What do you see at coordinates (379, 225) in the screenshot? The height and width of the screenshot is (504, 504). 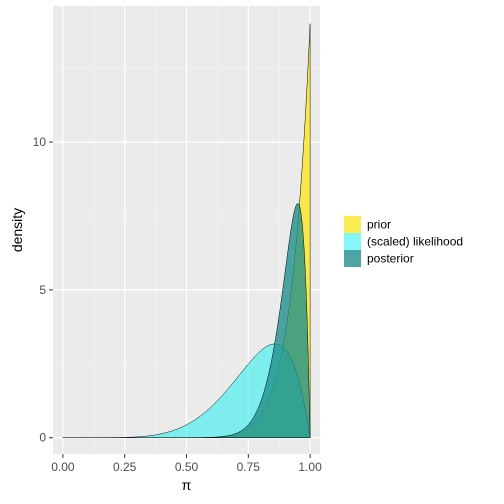 I see `legend-label: prior` at bounding box center [379, 225].